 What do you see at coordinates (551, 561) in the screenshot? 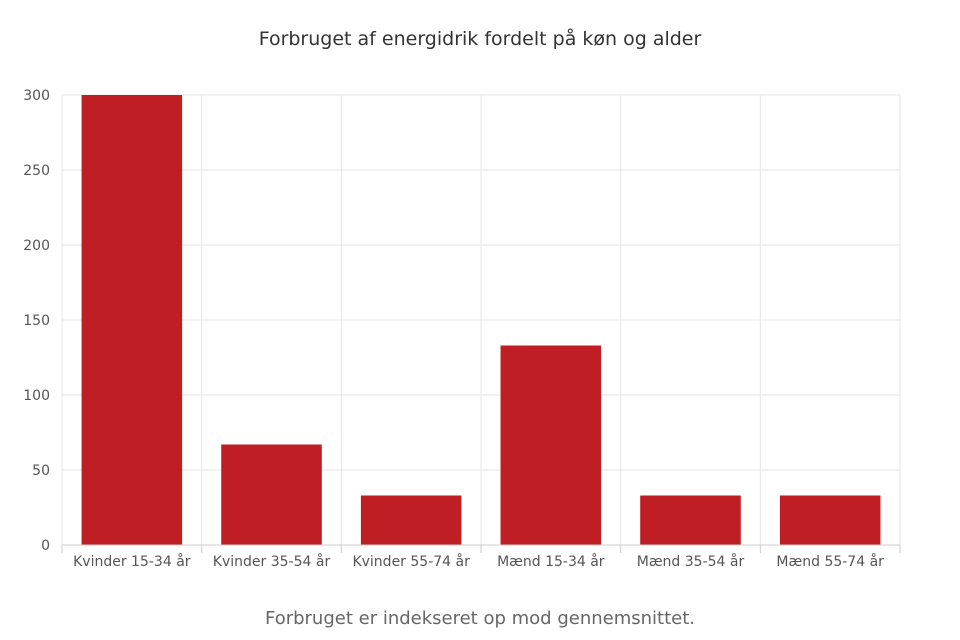
I see `x-tick-label: Mænd 15-34 år` at bounding box center [551, 561].